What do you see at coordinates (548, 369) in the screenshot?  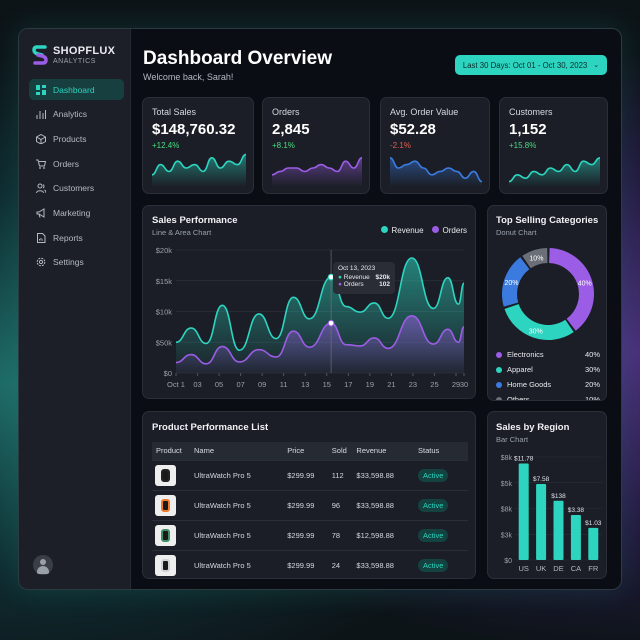 I see `legend-item: Apparel 30%` at bounding box center [548, 369].